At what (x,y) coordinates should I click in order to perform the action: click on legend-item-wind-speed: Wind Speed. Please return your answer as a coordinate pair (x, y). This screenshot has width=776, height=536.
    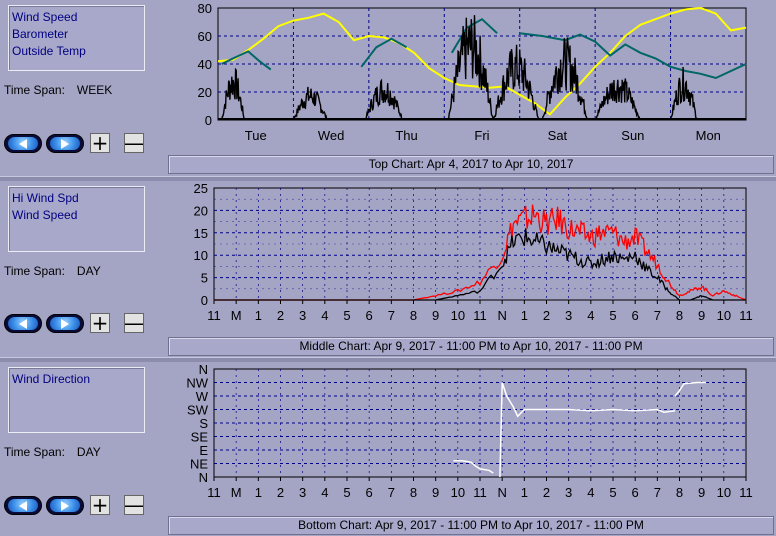
    Looking at the image, I should click on (45, 17).